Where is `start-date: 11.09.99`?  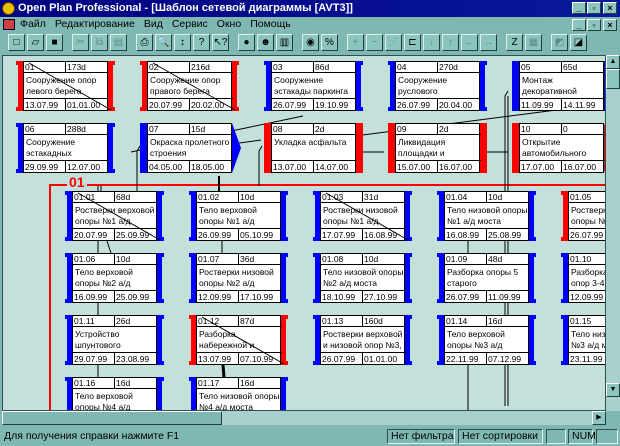
start-date: 11.09.99 is located at coordinates (541, 104).